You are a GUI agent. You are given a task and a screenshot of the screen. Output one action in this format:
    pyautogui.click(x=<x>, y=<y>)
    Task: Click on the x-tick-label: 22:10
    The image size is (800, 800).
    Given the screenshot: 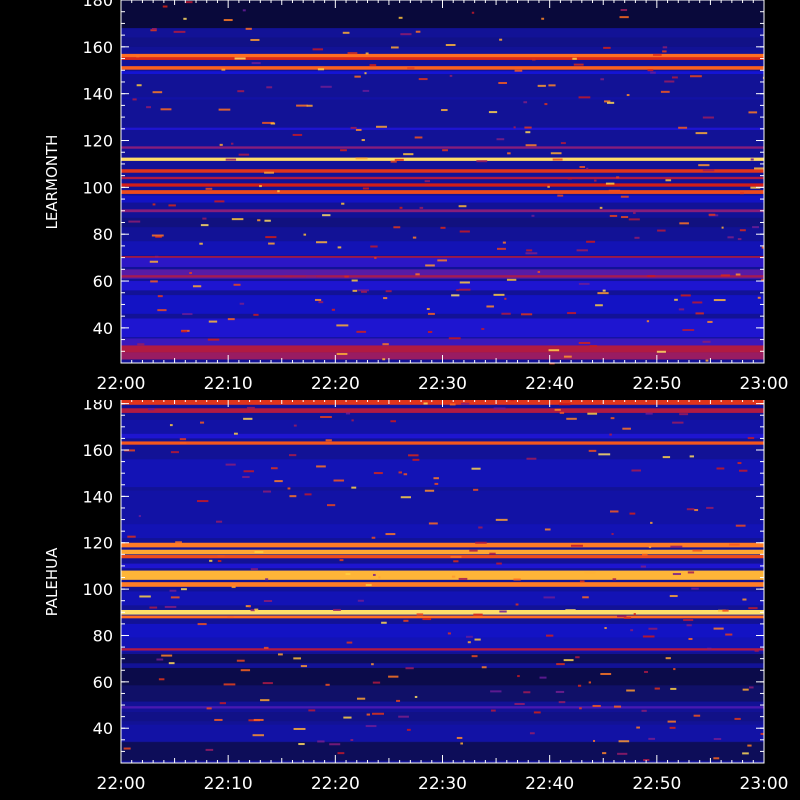 What is the action you would take?
    pyautogui.click(x=228, y=384)
    